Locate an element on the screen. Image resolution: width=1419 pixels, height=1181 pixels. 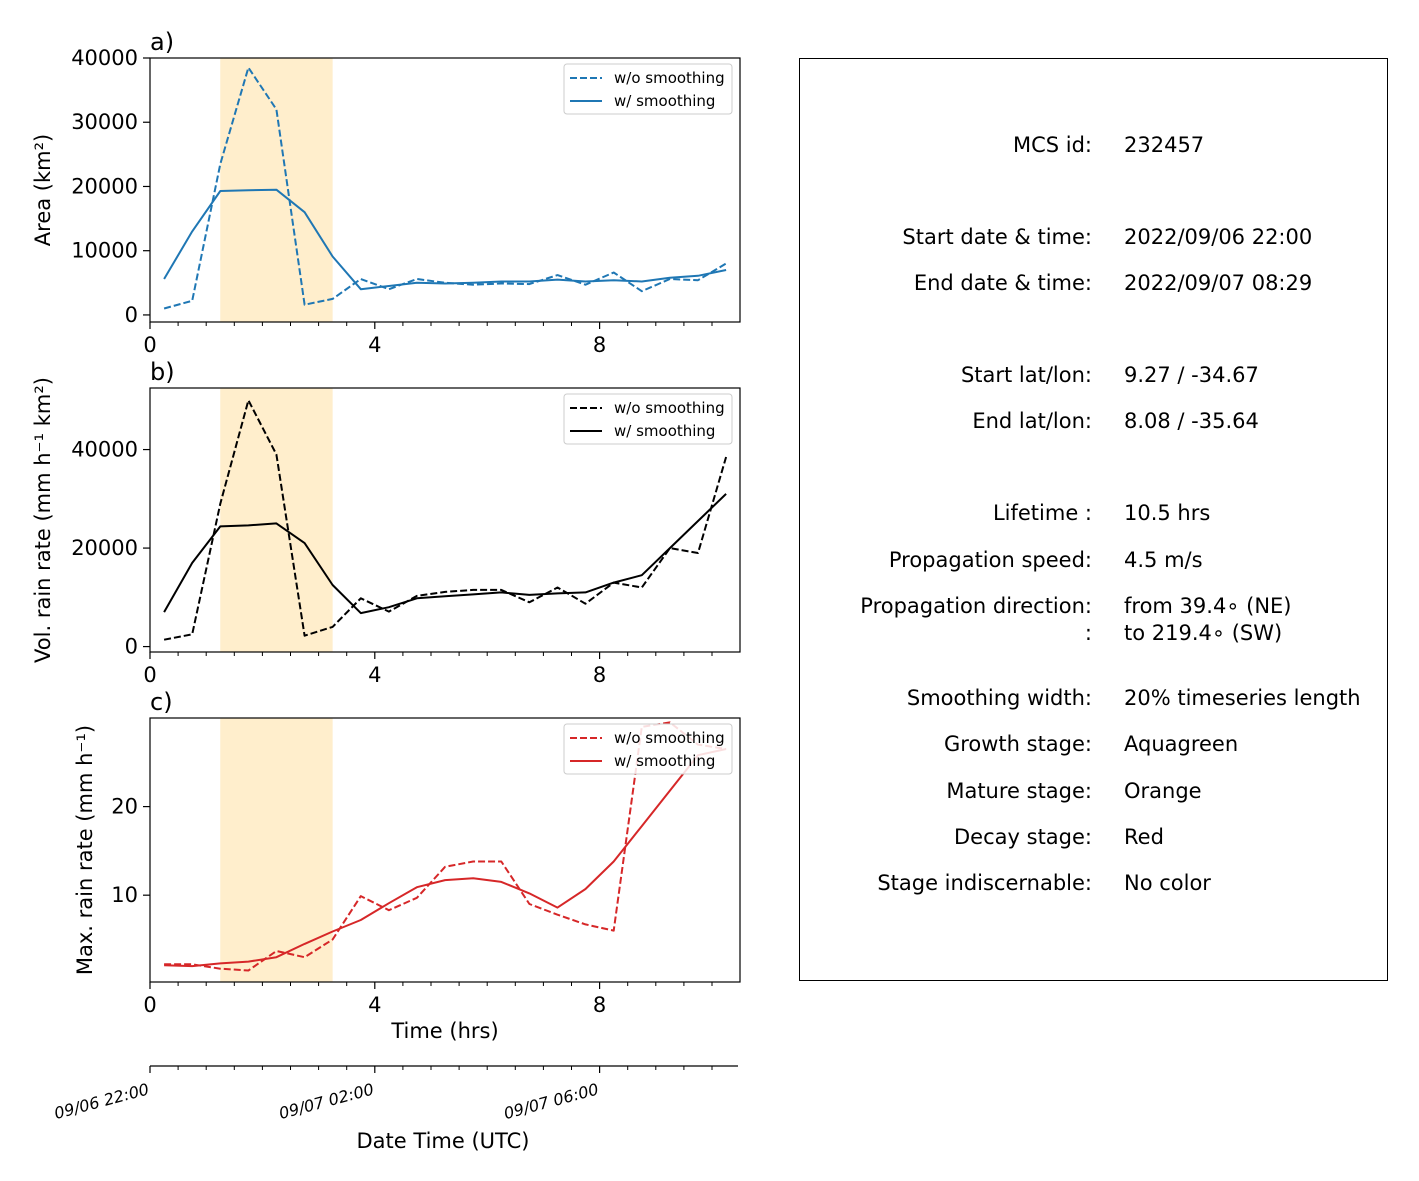
y-tick-label: 20 is located at coordinates (124, 807).